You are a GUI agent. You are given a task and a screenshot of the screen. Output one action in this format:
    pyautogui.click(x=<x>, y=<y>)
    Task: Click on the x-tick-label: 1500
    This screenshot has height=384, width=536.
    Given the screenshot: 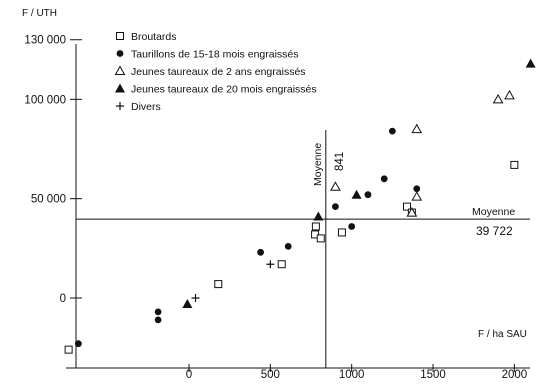 What is the action you would take?
    pyautogui.click(x=433, y=374)
    